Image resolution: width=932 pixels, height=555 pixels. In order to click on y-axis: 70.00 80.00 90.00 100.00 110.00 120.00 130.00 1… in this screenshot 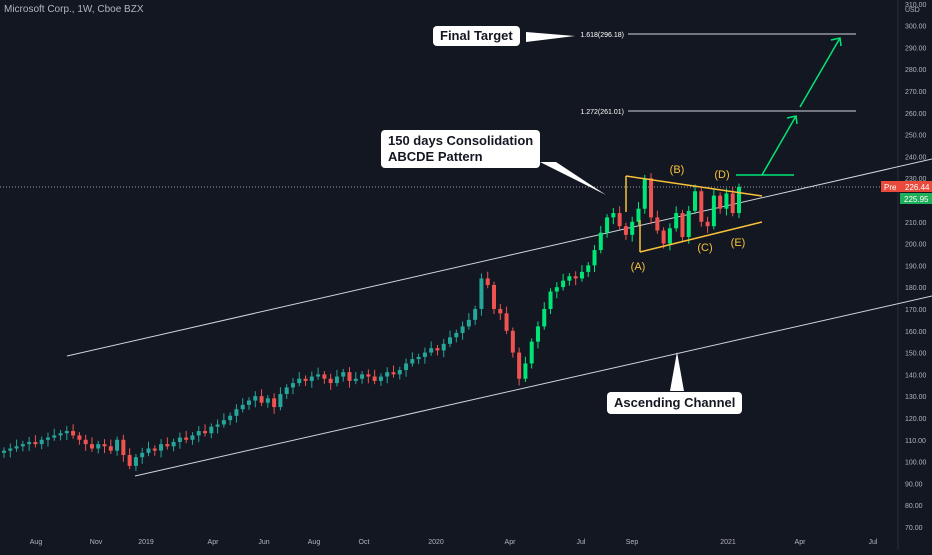, I will do `click(916, 267)`.